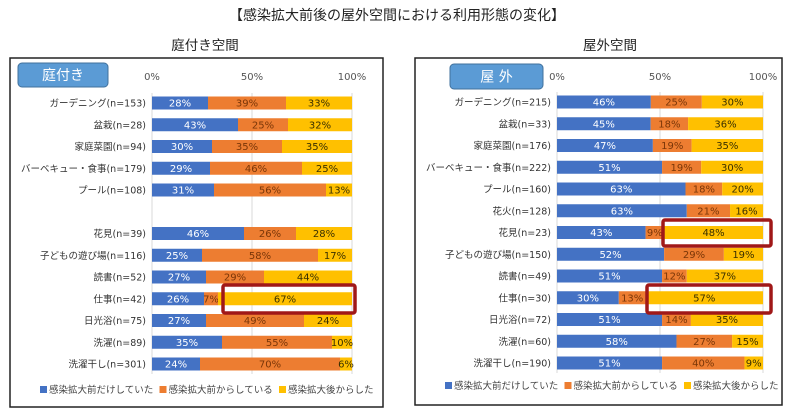  What do you see at coordinates (120, 299) in the screenshot?
I see `category-label: 仕事(n=42)` at bounding box center [120, 299].